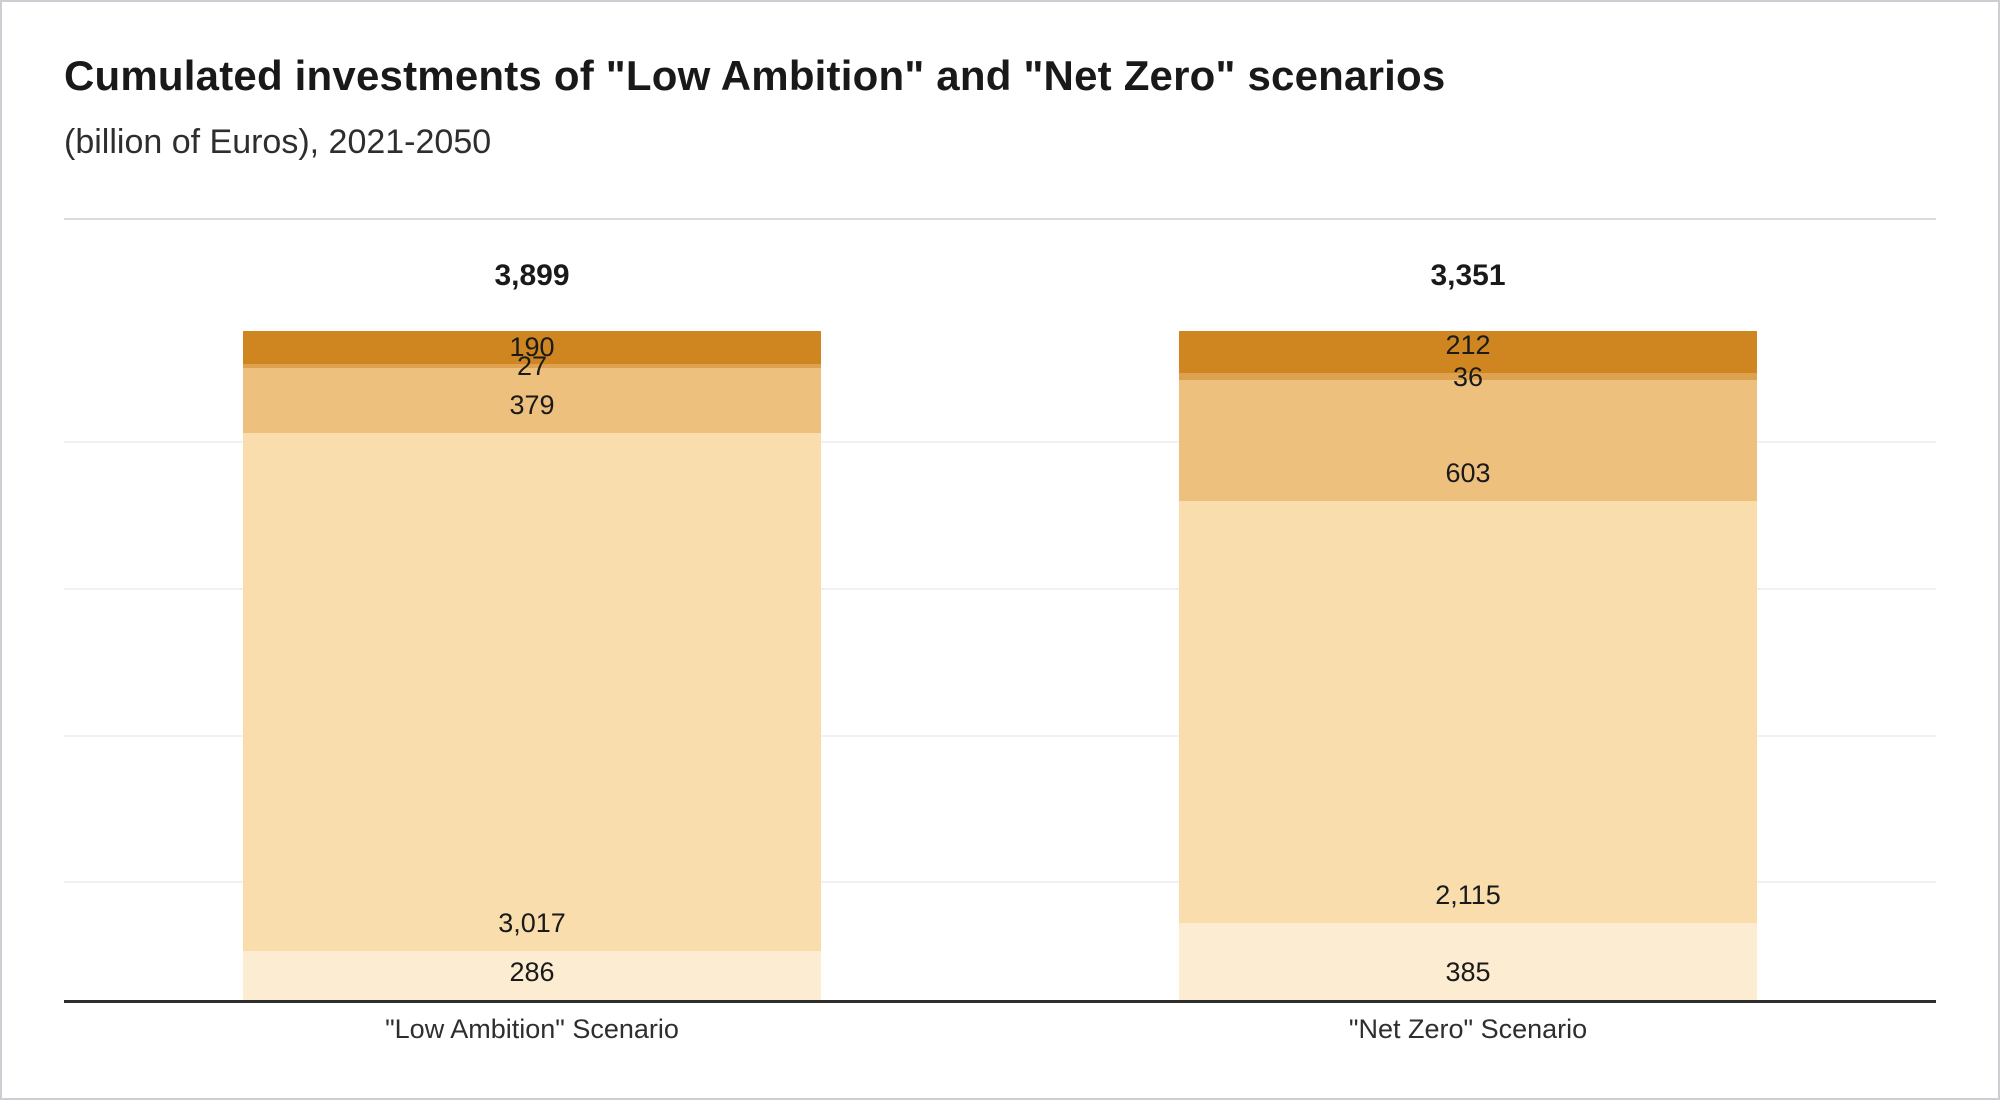 The height and width of the screenshot is (1100, 2000). I want to click on x-axis-line, so click(1000, 1001).